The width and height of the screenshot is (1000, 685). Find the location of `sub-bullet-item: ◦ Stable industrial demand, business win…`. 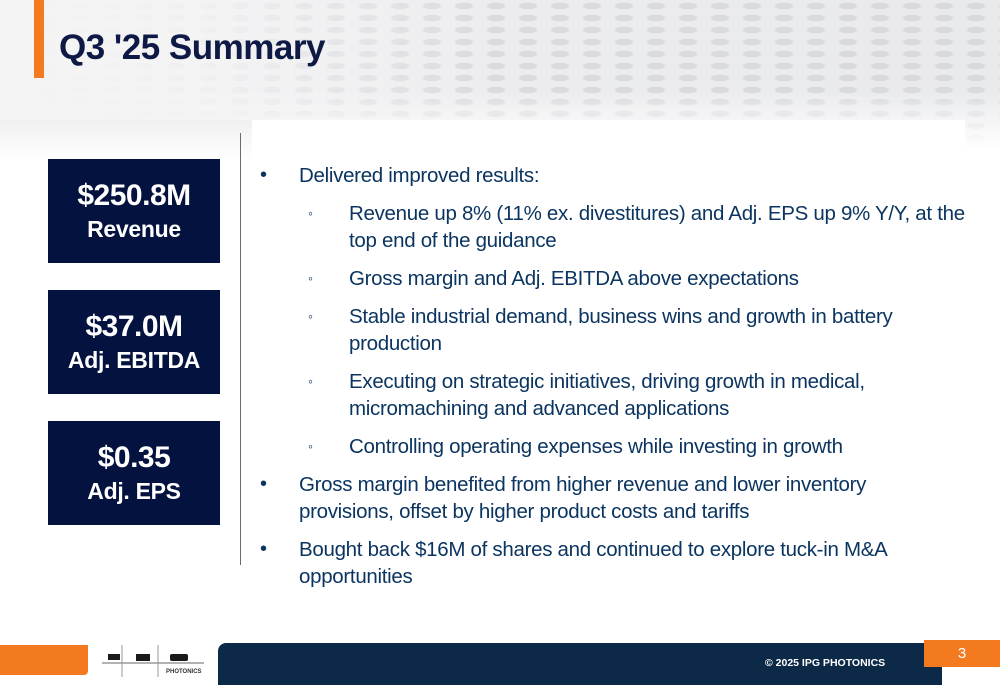

sub-bullet-item: ◦ Stable industrial demand, business win… is located at coordinates (610, 330).